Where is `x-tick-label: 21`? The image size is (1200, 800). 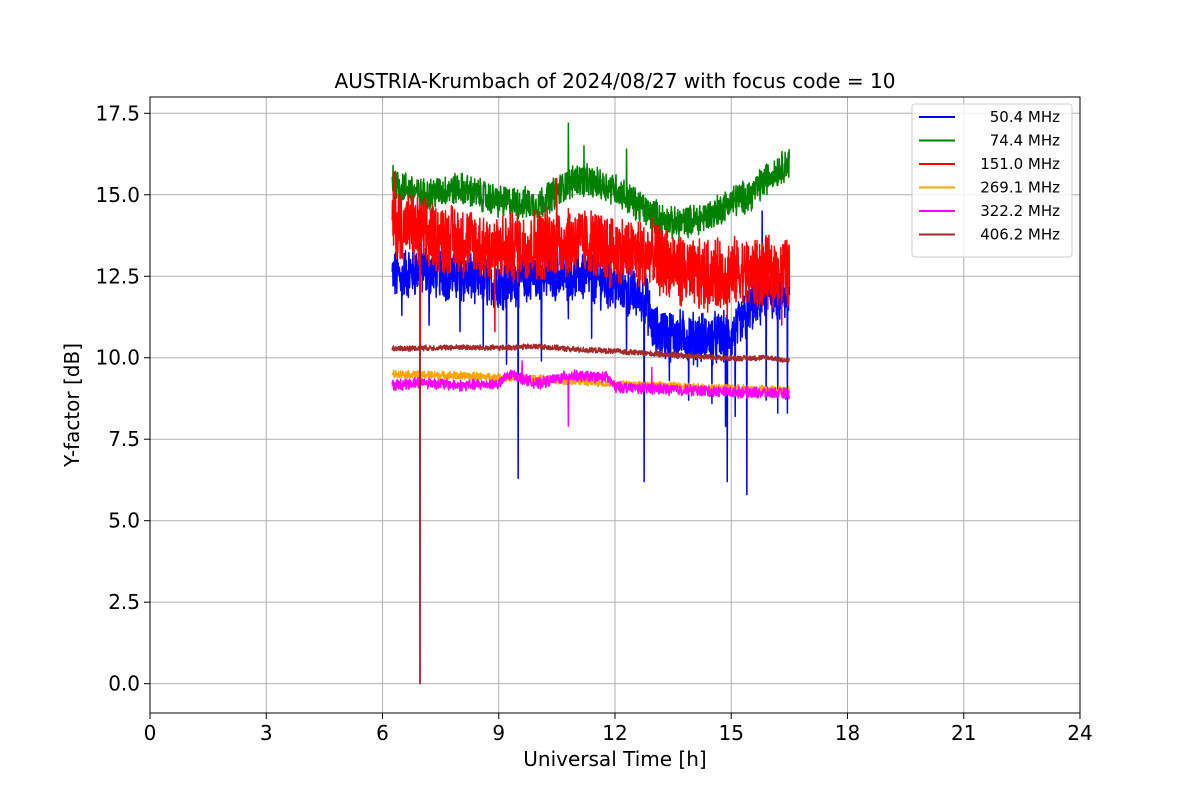
x-tick-label: 21 is located at coordinates (963, 733).